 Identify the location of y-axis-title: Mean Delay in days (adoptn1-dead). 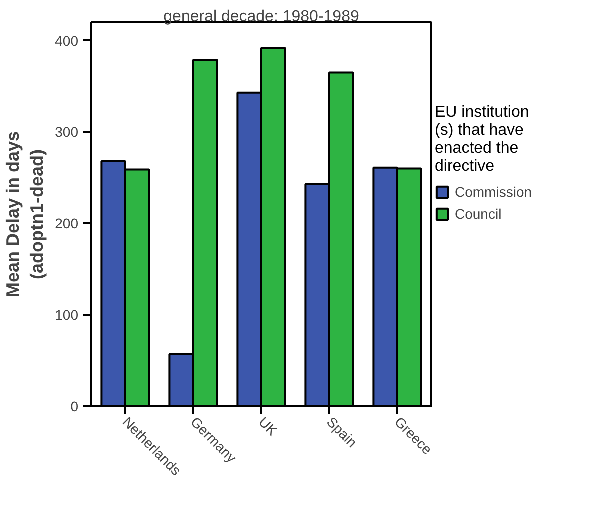
(25, 214).